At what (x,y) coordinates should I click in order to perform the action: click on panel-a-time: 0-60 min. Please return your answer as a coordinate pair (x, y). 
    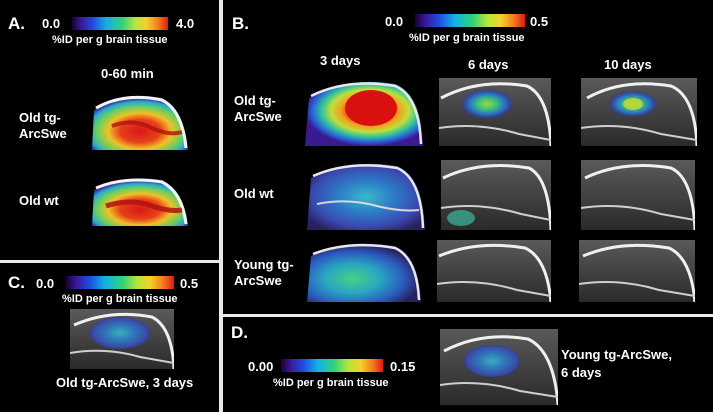
    Looking at the image, I should click on (127, 73).